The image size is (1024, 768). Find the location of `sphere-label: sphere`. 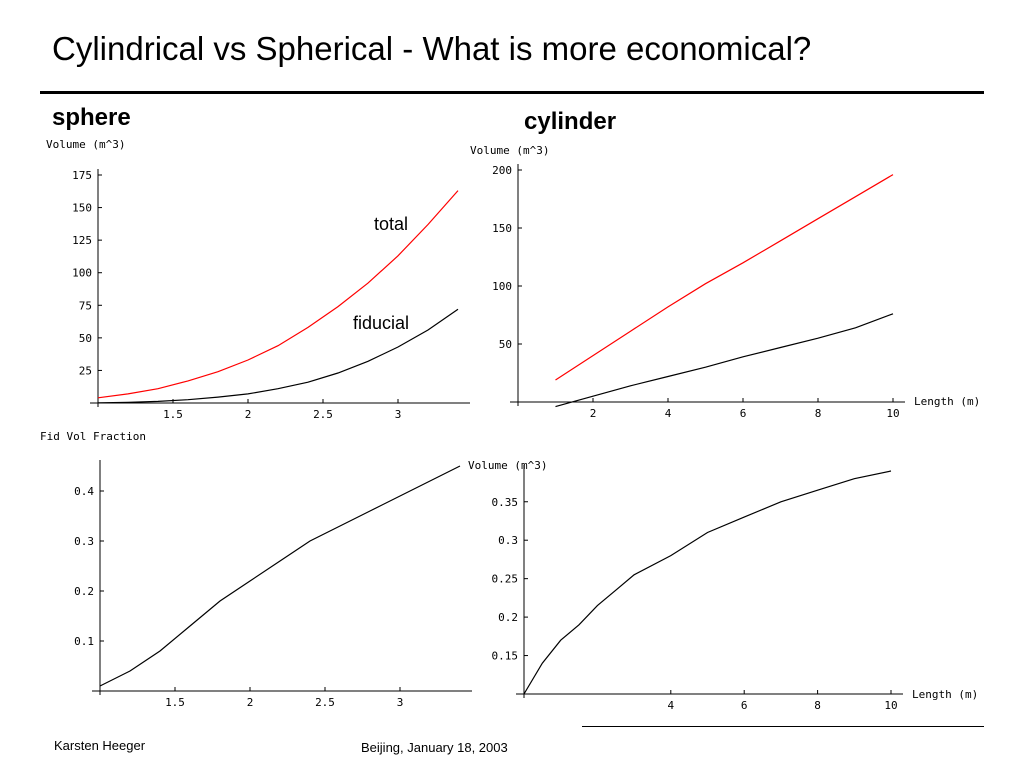

sphere-label: sphere is located at coordinates (91, 117).